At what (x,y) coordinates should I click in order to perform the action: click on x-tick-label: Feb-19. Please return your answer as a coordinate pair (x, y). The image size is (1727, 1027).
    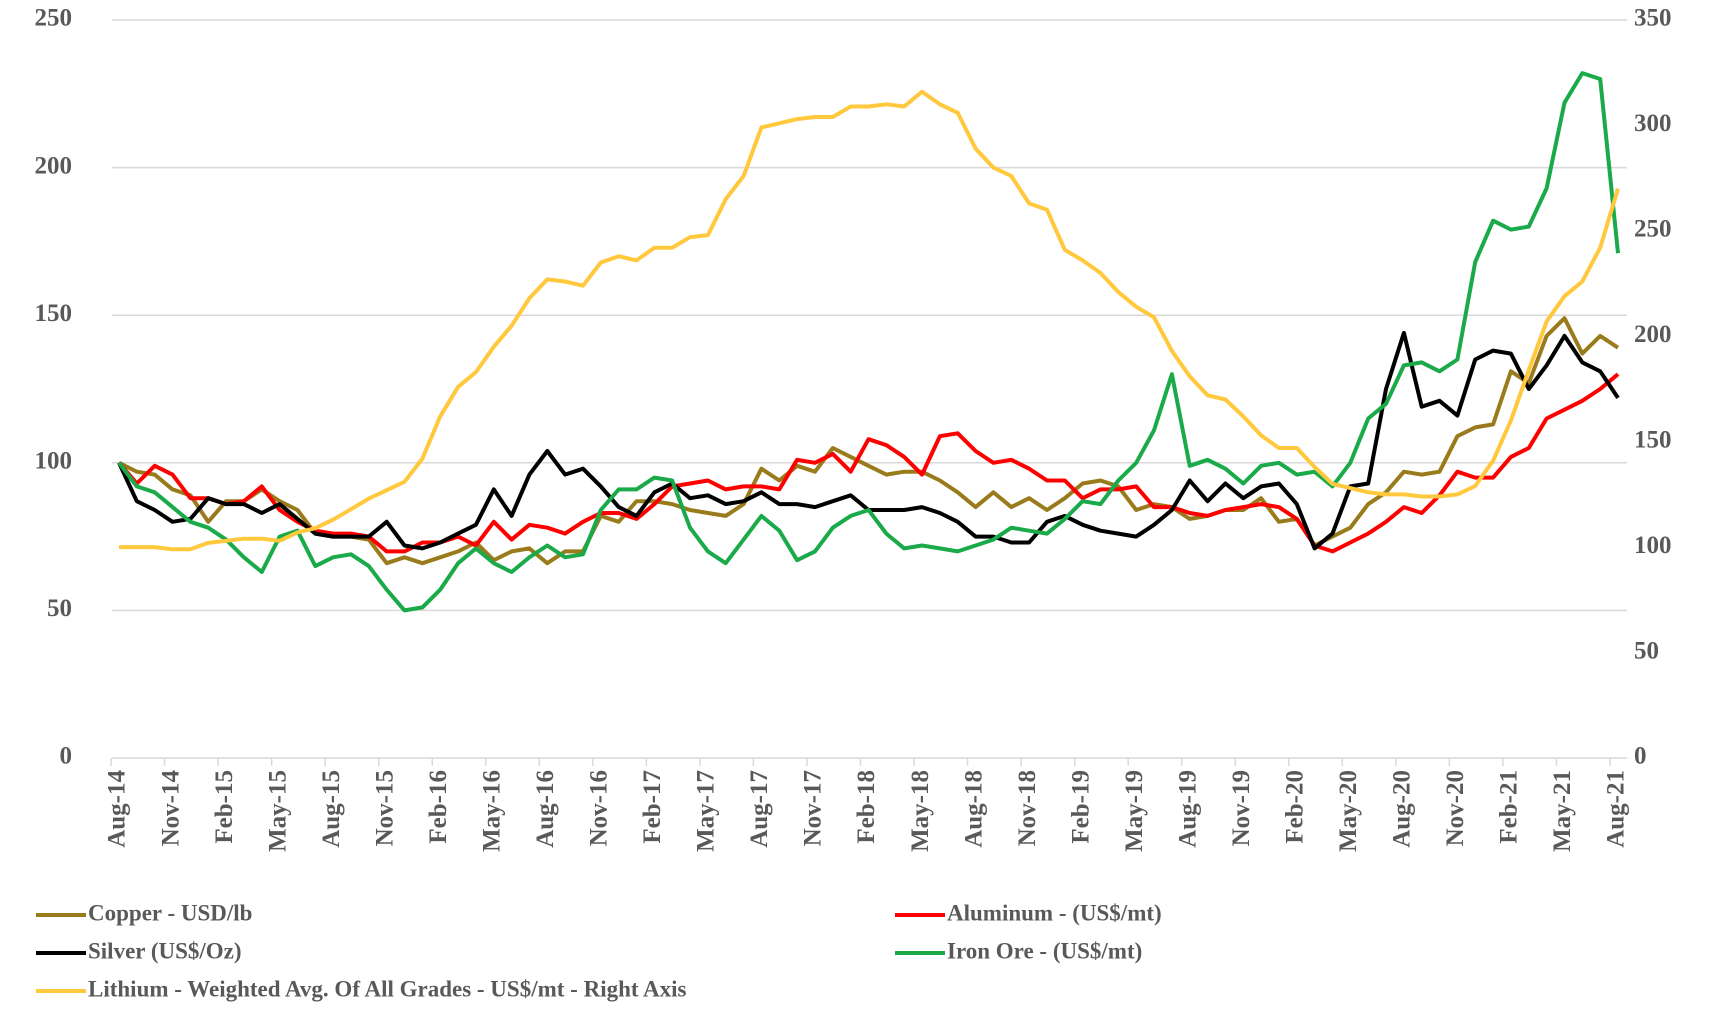
    Looking at the image, I should click on (1080, 807).